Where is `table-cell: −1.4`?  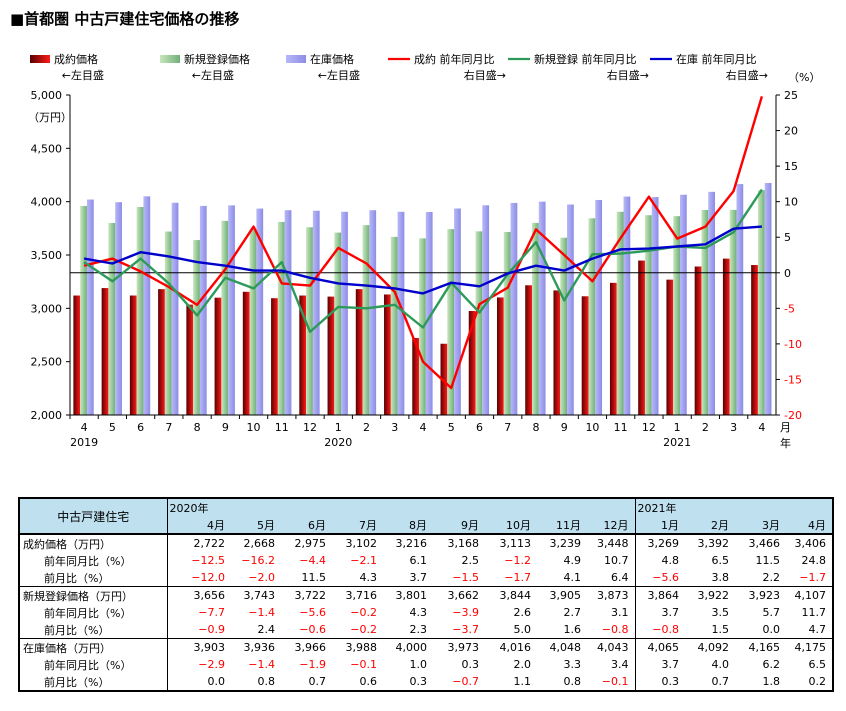 table-cell: −1.4 is located at coordinates (261, 664).